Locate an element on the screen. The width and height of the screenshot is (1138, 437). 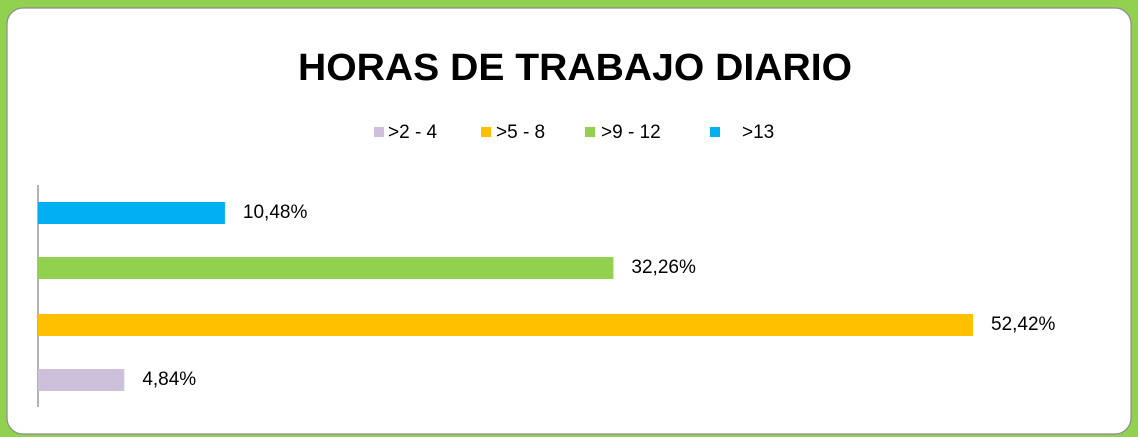
chart-title: HORAS DE TRABAJO DIARIO is located at coordinates (575, 68).